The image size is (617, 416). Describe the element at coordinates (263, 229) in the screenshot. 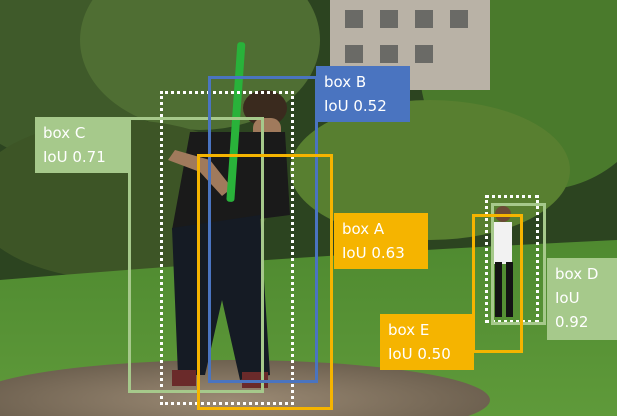

I see `box-b-rect` at that location.